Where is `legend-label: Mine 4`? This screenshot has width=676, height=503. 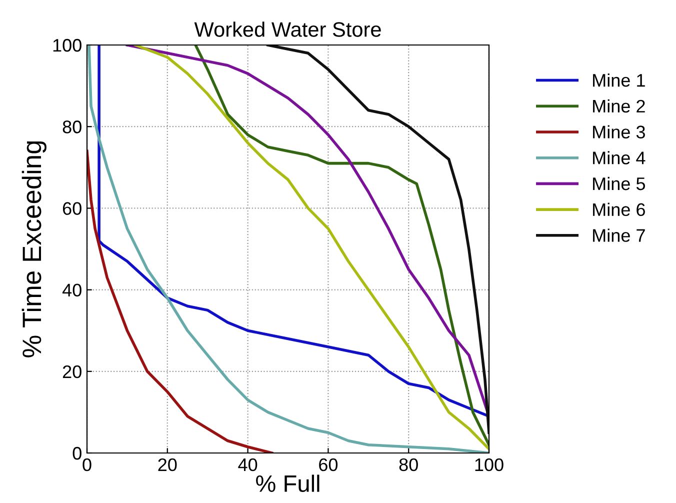
legend-label: Mine 4 is located at coordinates (619, 157).